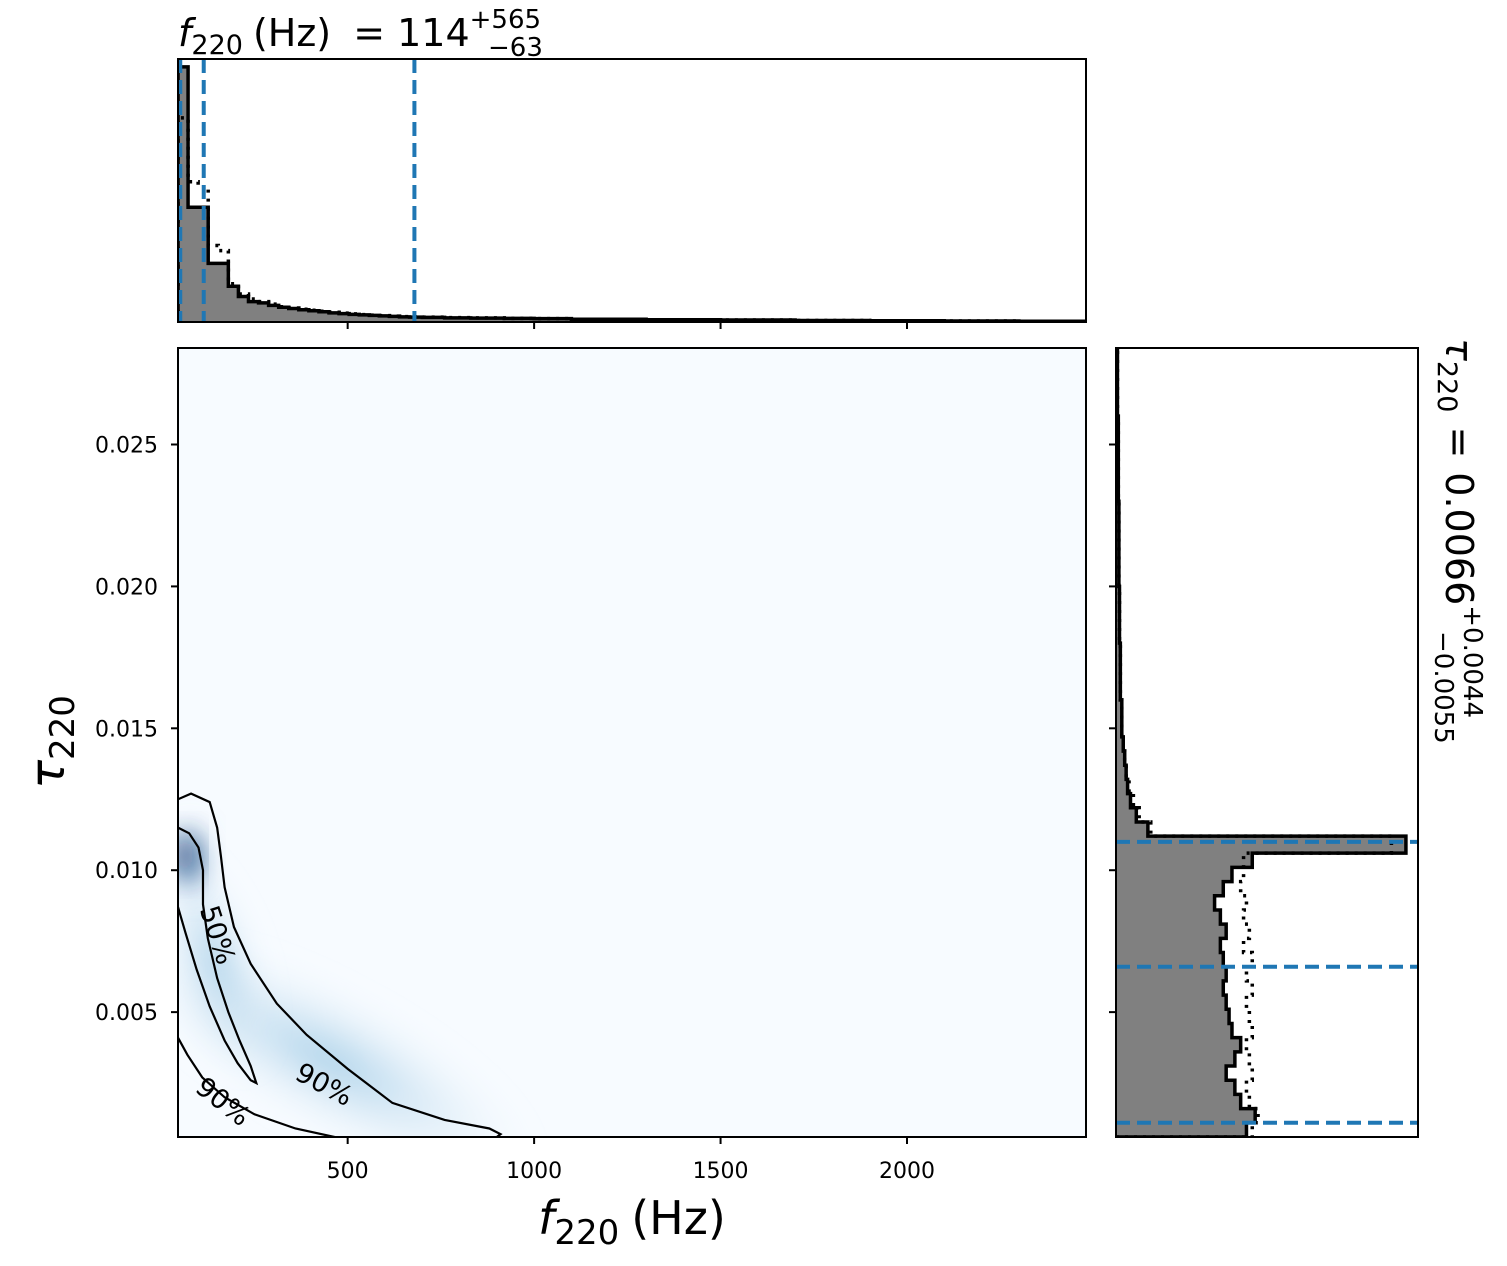  I want to click on y-axis-ticks: 0.005 0.010 0.015 0.020 0.025, so click(136, 729).